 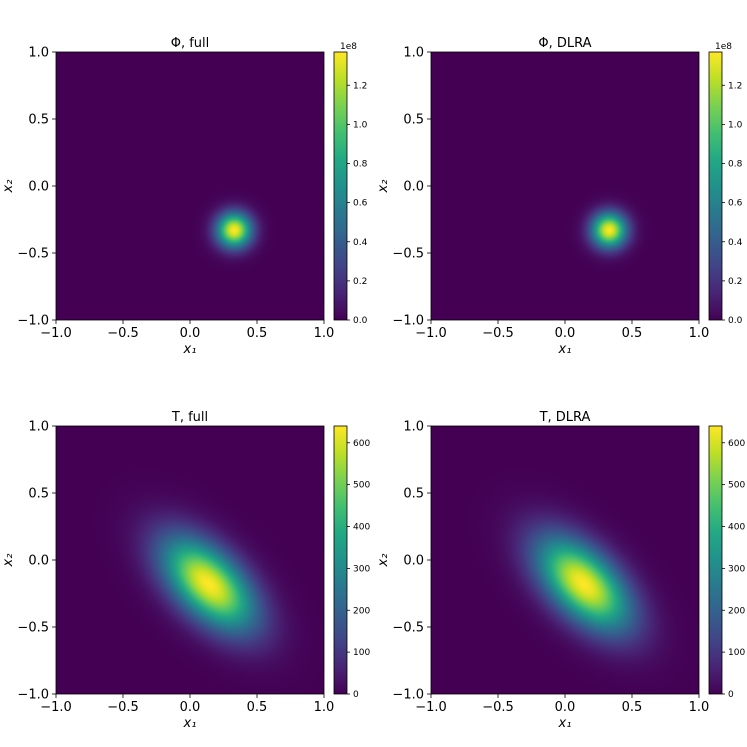 I want to click on subplot-title: Φ, full, so click(x=190, y=43).